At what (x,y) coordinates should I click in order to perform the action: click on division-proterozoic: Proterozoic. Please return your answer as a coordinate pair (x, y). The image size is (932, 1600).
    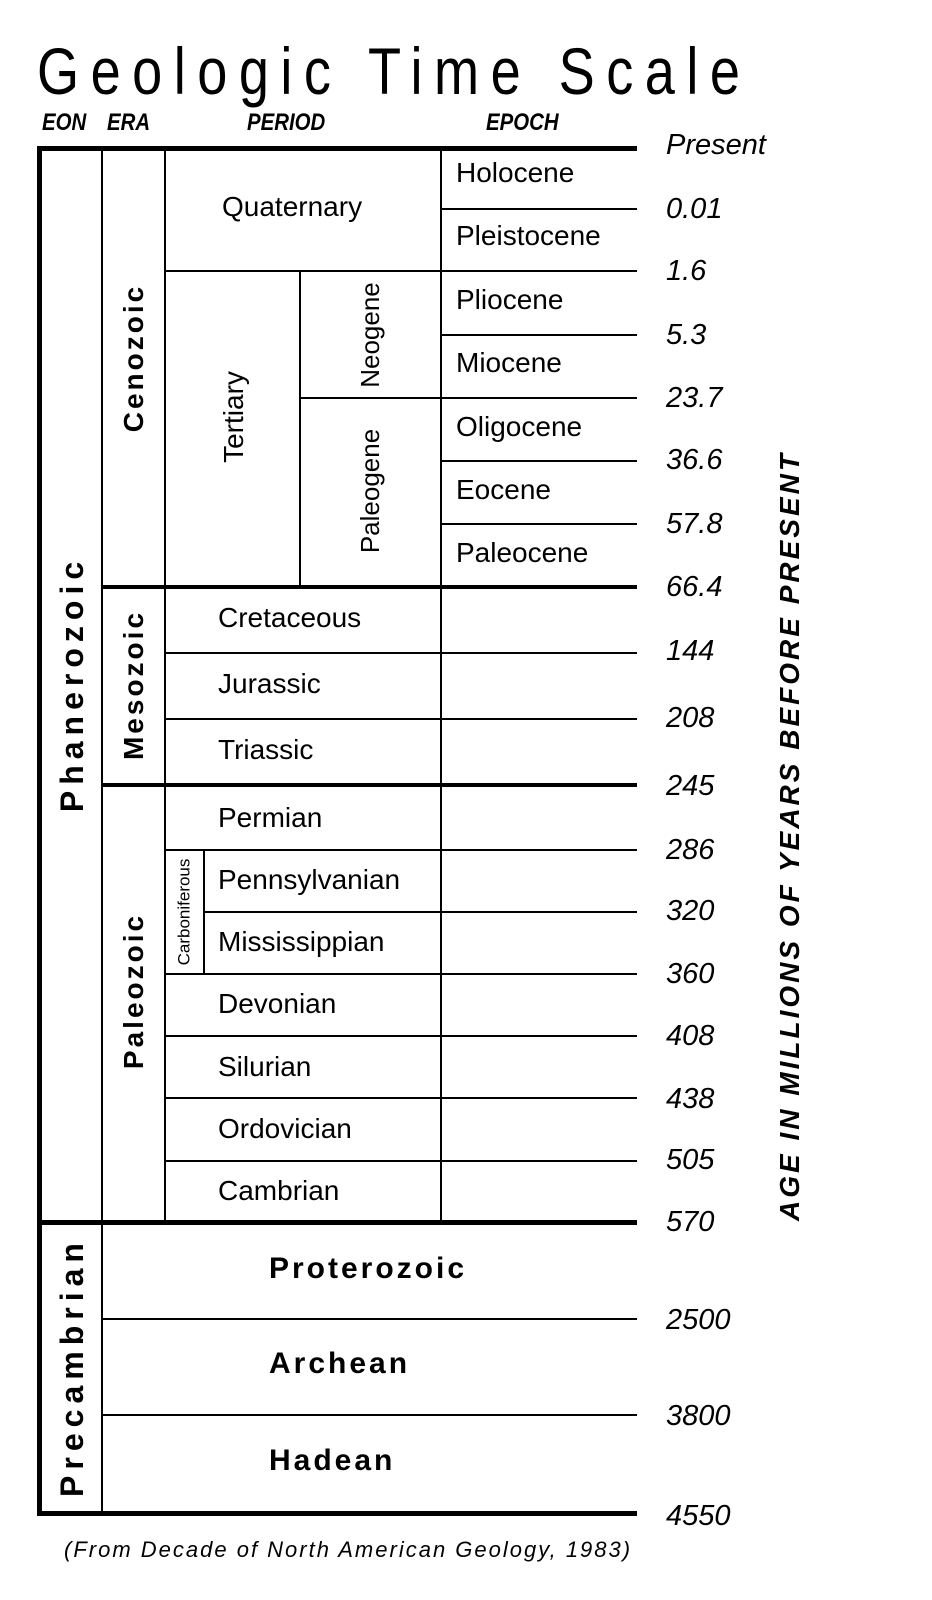
    Looking at the image, I should click on (368, 1268).